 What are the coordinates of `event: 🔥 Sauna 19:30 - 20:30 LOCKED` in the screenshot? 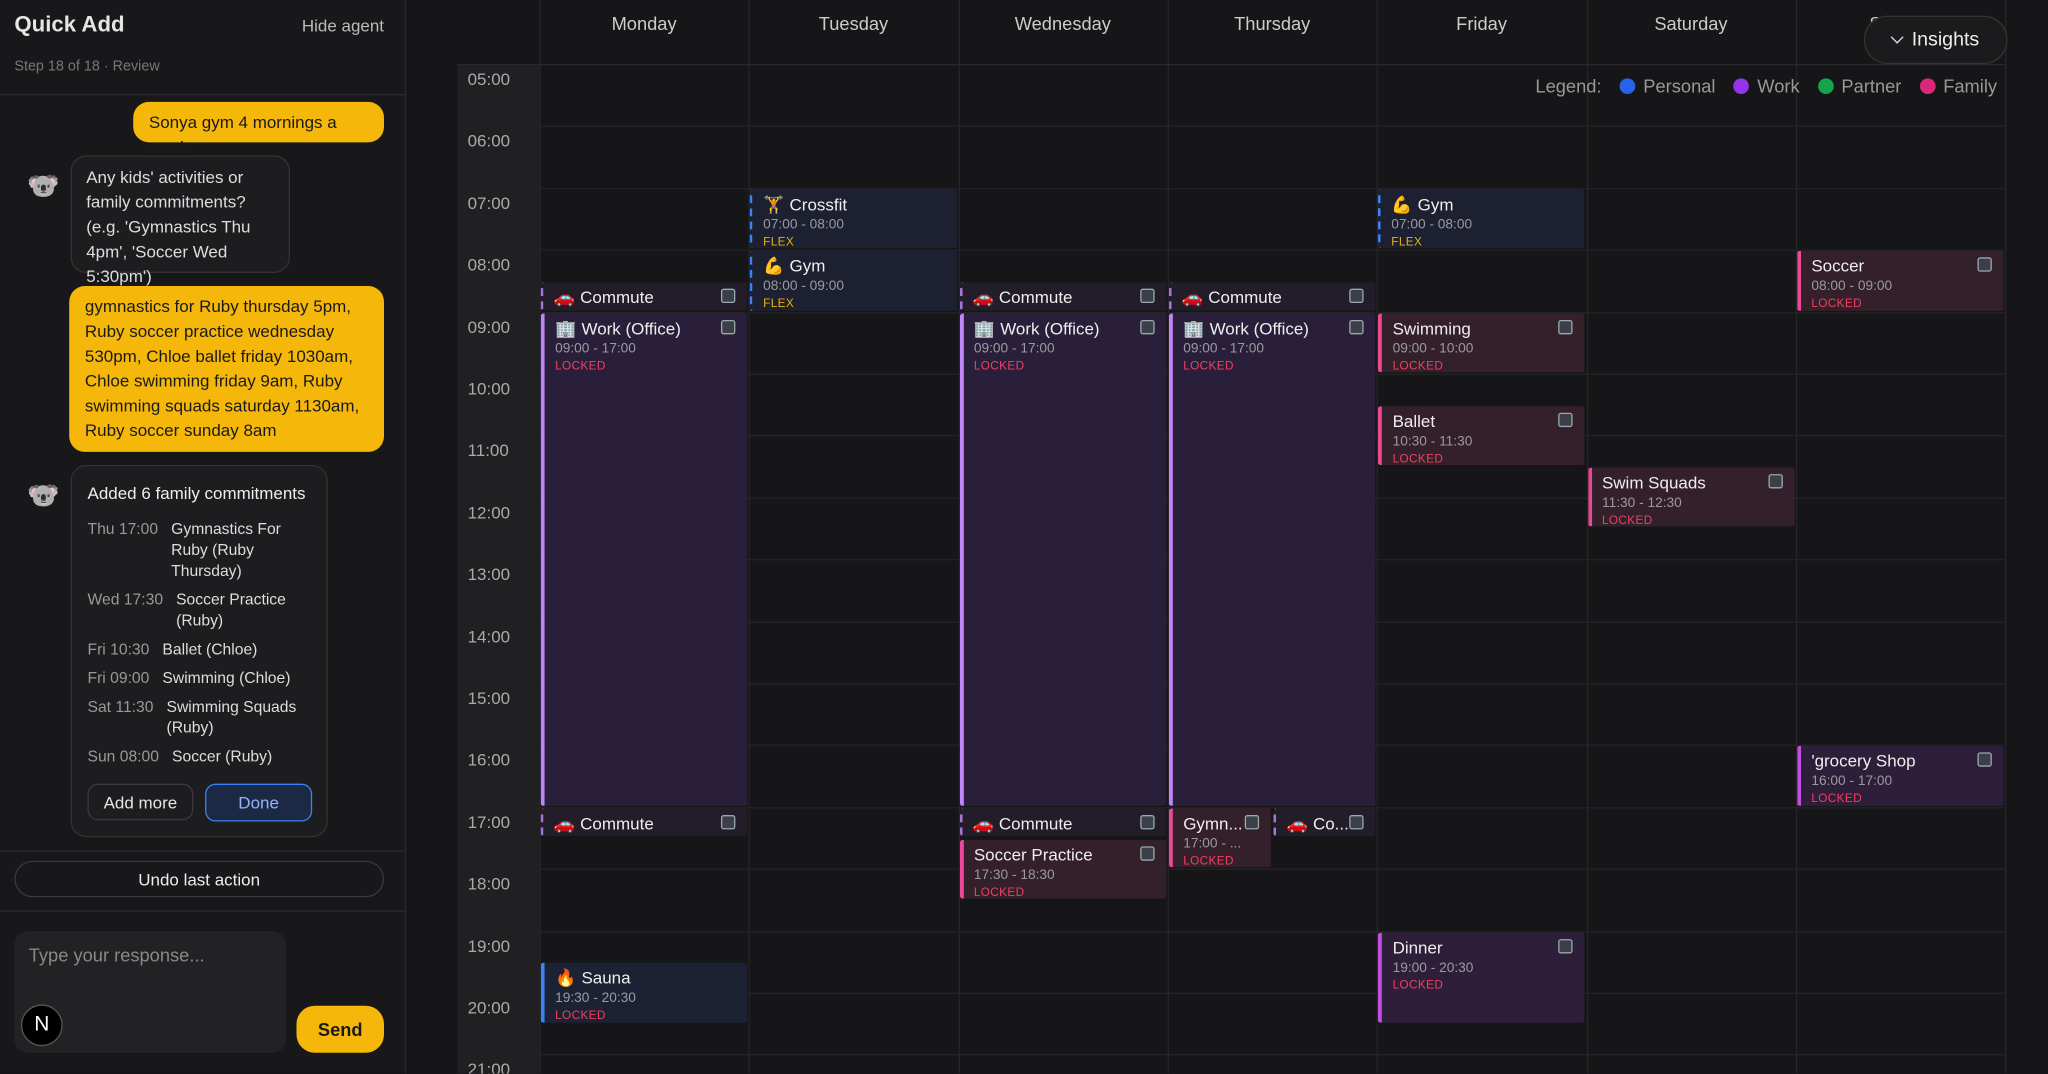 It's located at (644, 992).